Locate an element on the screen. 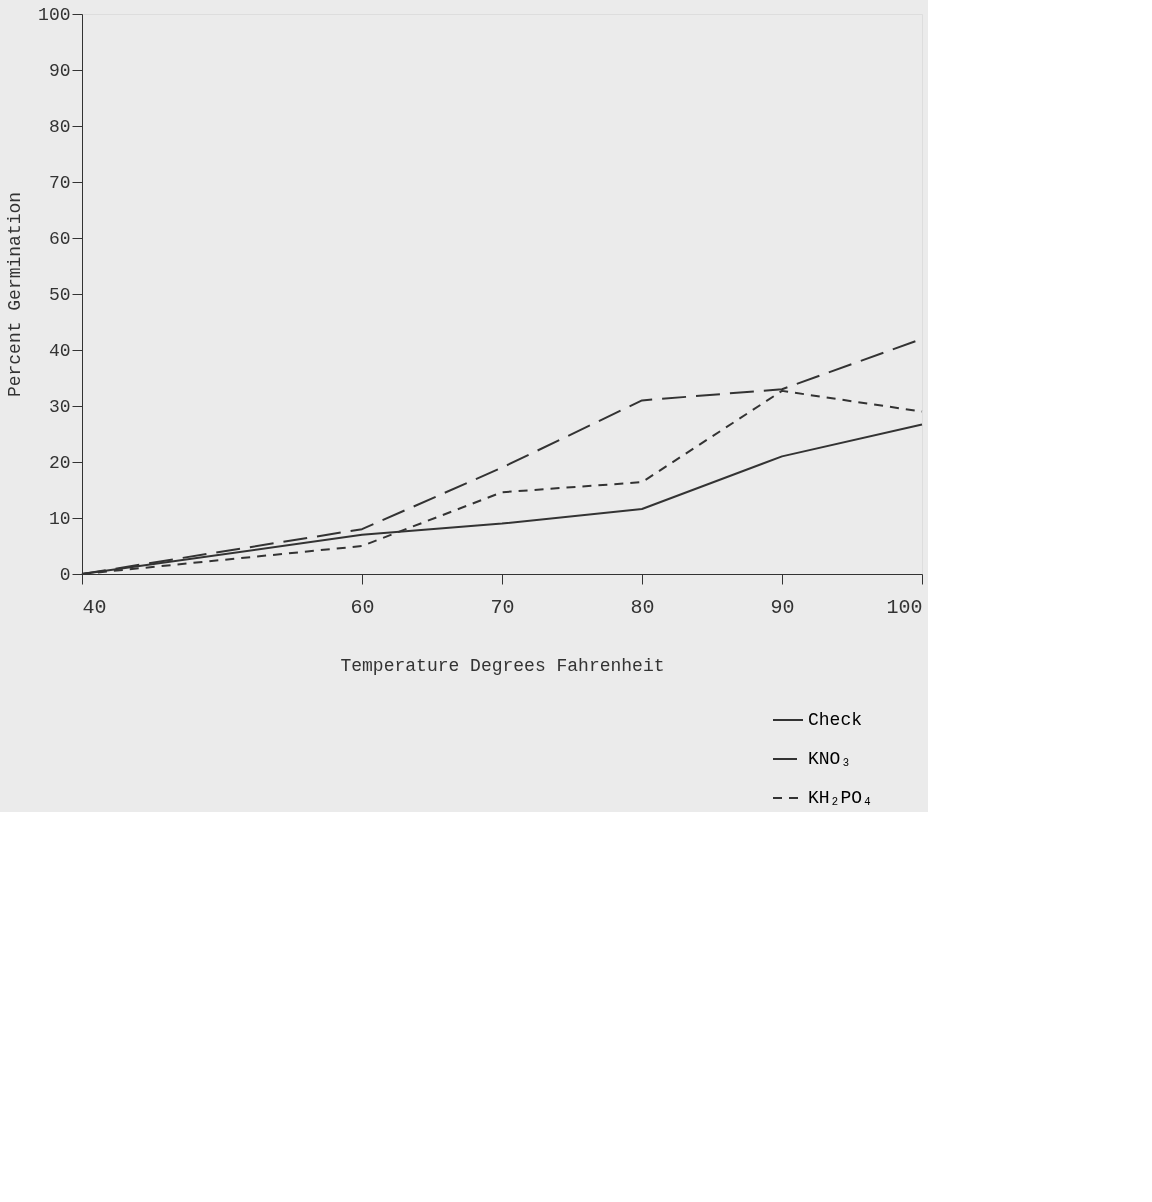  x-tick-label: 40 is located at coordinates (94, 607).